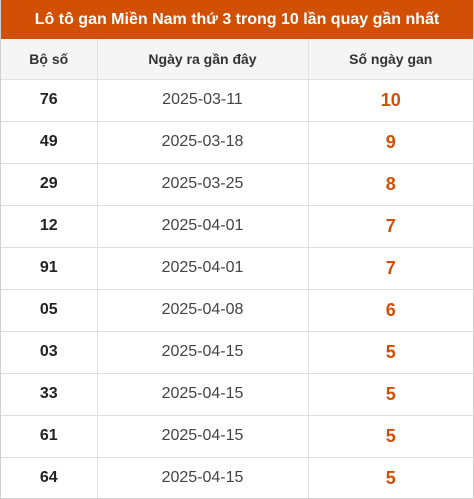 This screenshot has height=499, width=474. I want to click on row-date: 2025-03-25, so click(203, 184).